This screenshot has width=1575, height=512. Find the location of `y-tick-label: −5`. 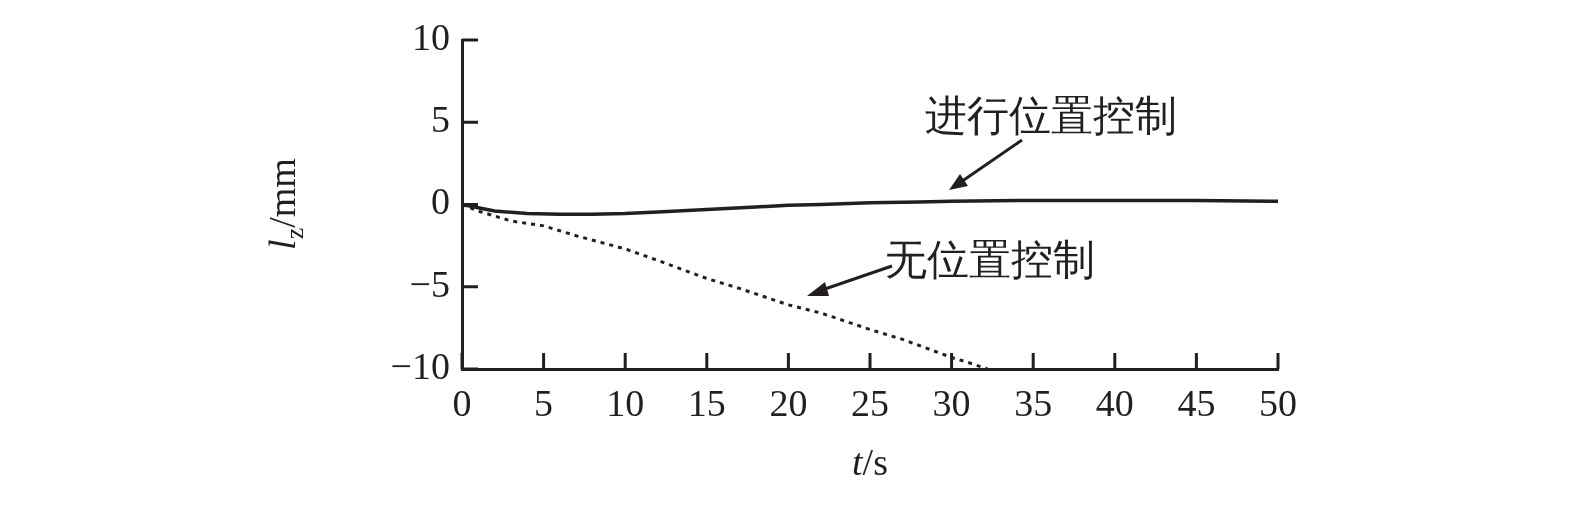

y-tick-label: −5 is located at coordinates (429, 283).